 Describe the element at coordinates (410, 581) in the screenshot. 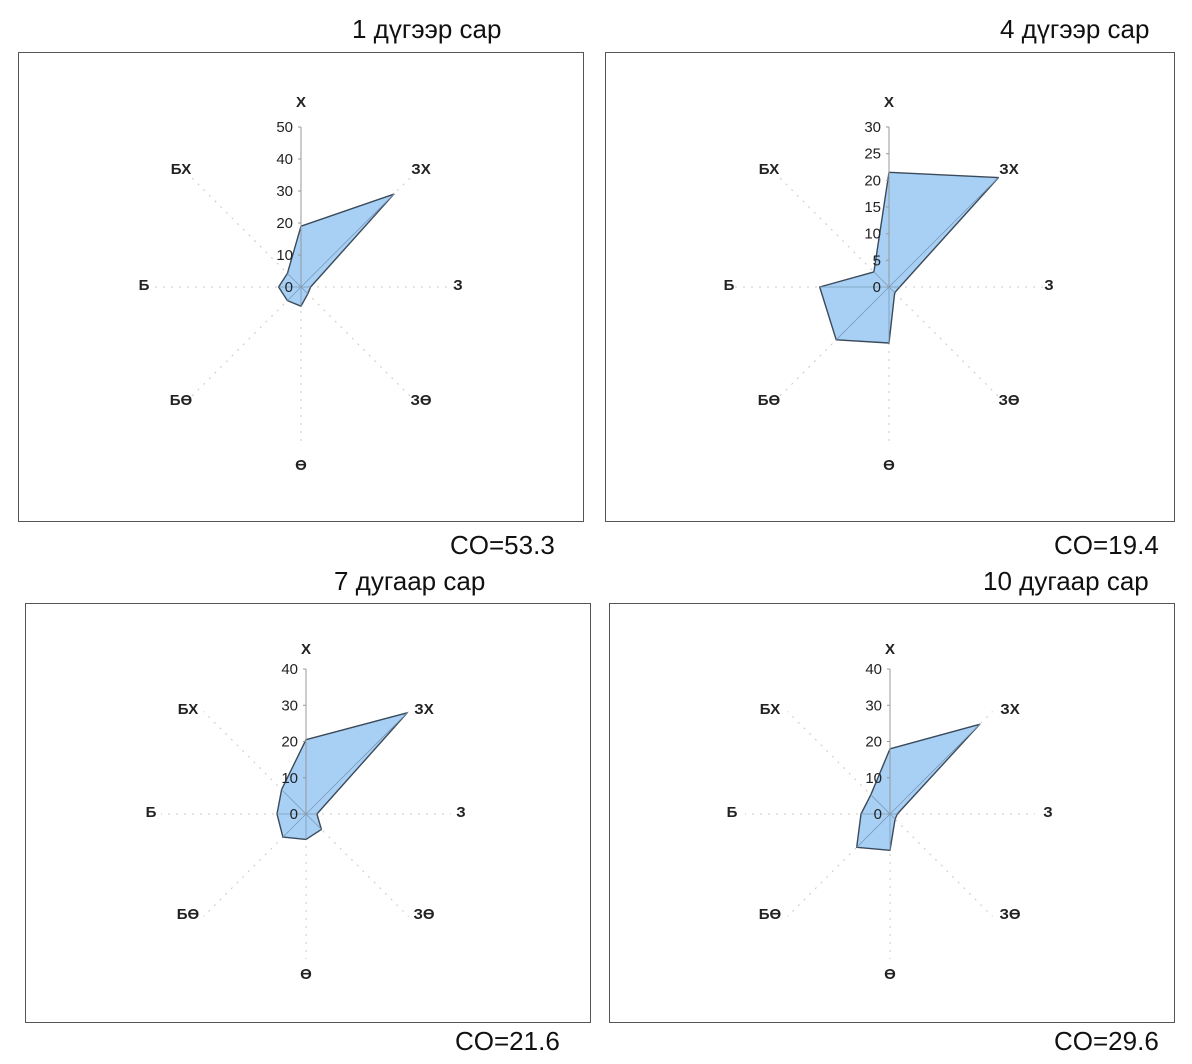

I see `chart-title-3: 7 дугаар сар` at that location.